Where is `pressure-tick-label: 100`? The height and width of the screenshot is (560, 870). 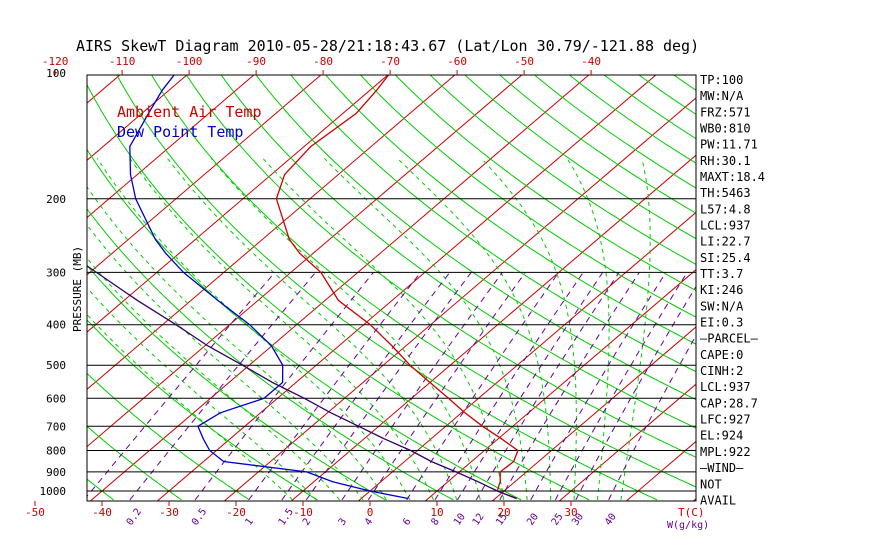 pressure-tick-label: 100 is located at coordinates (56, 73).